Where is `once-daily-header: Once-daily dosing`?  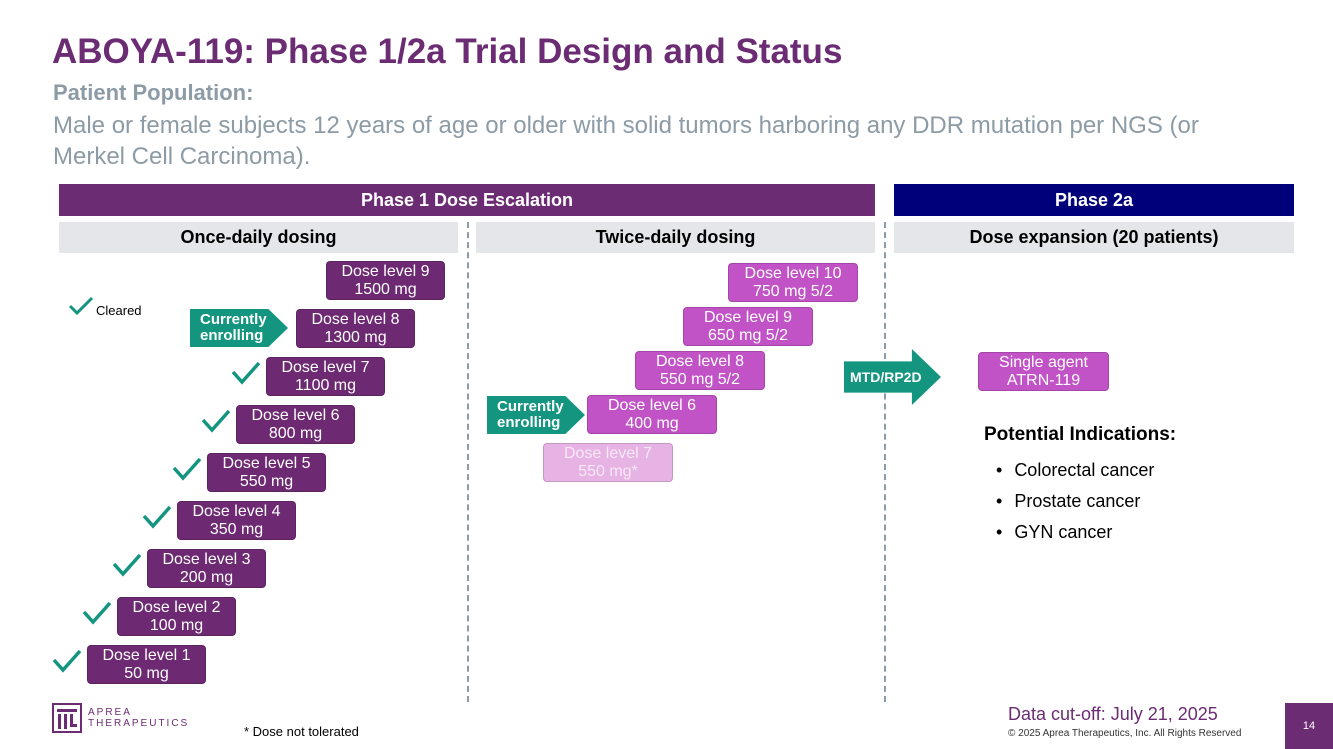
once-daily-header: Once-daily dosing is located at coordinates (258, 237).